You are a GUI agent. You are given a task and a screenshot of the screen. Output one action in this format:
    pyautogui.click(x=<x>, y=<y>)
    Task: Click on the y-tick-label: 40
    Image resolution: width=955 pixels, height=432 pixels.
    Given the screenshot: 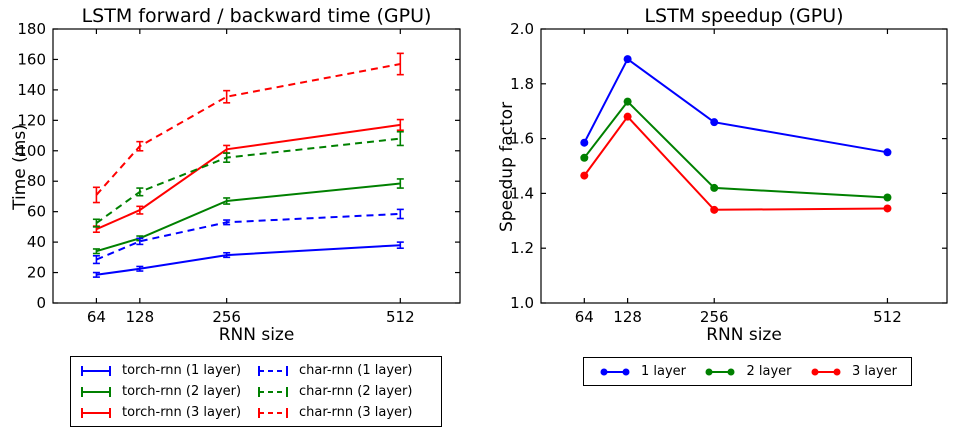 What is the action you would take?
    pyautogui.click(x=36, y=242)
    